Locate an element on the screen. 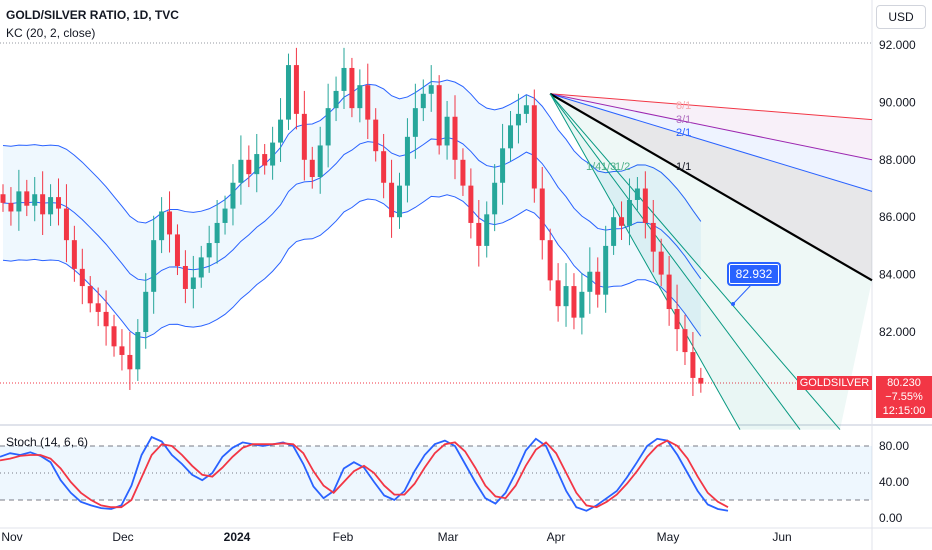 The image size is (932, 550). time-tick-label: May is located at coordinates (668, 537).